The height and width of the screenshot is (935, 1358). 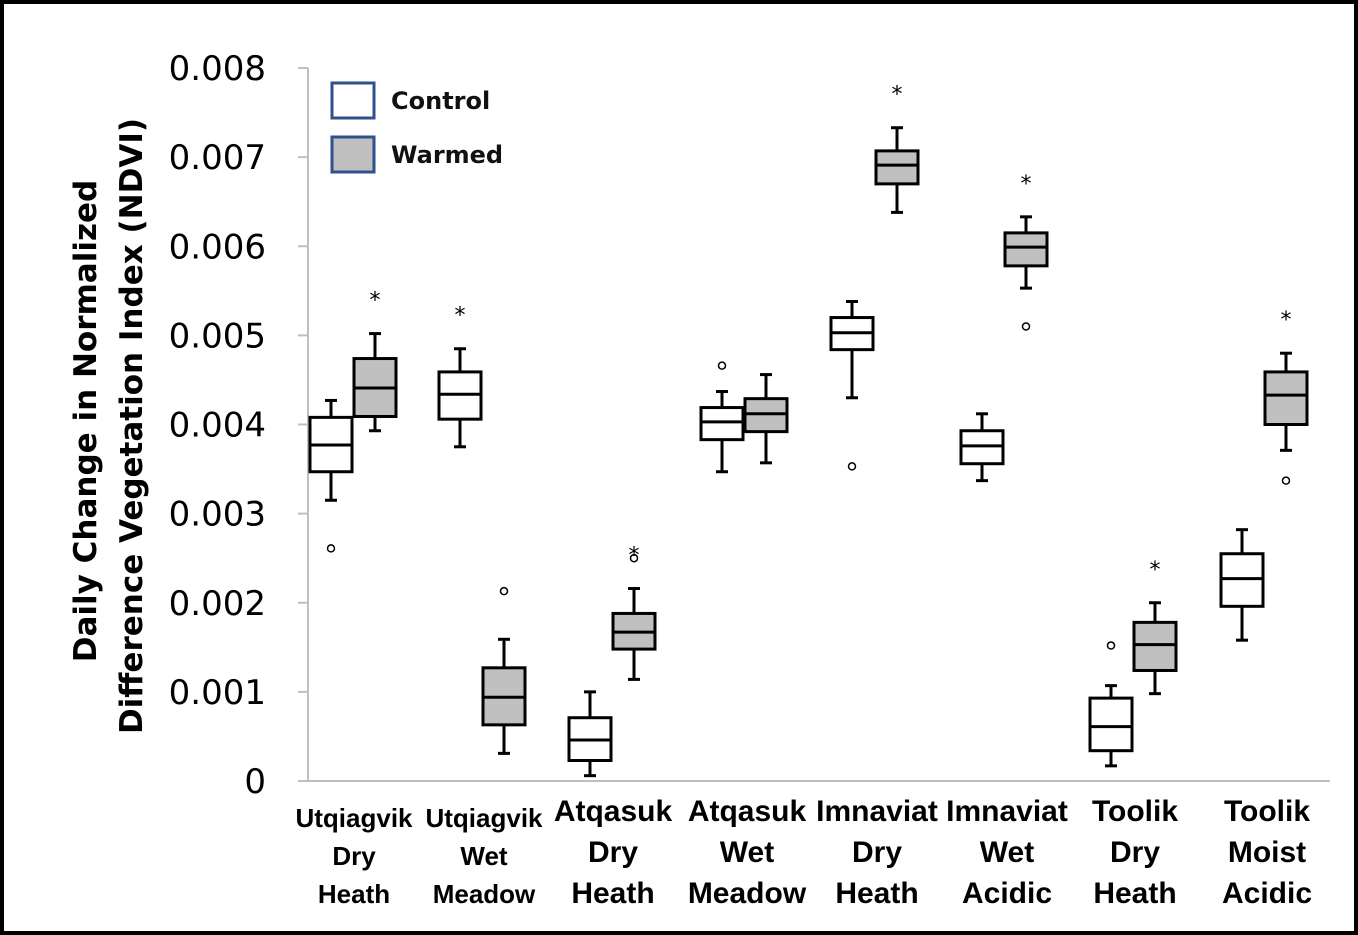 I want to click on legend: Control Warmed, so click(x=416, y=127).